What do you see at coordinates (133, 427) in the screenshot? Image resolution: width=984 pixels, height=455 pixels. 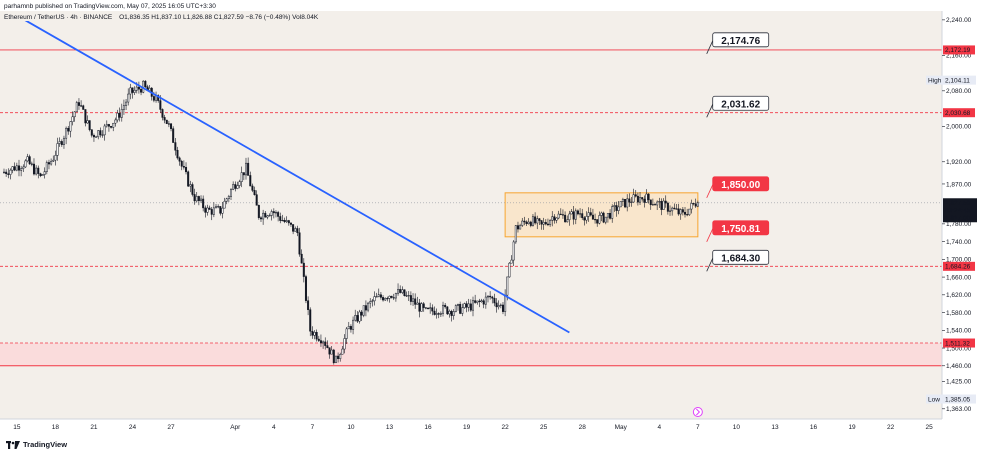 I see `time-tick-3: 24` at bounding box center [133, 427].